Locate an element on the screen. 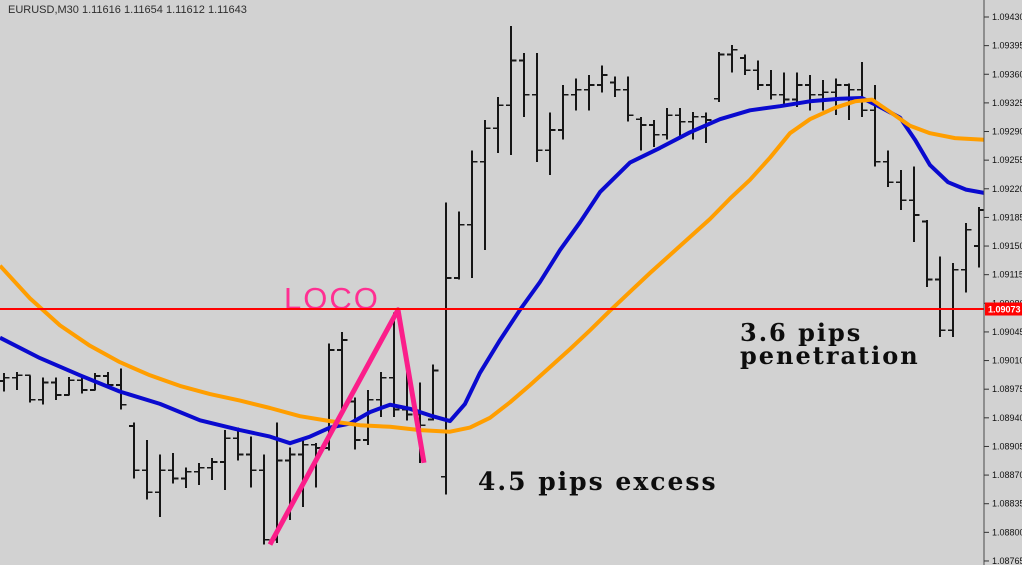  axis-price-label: 1.09430 is located at coordinates (1007, 17).